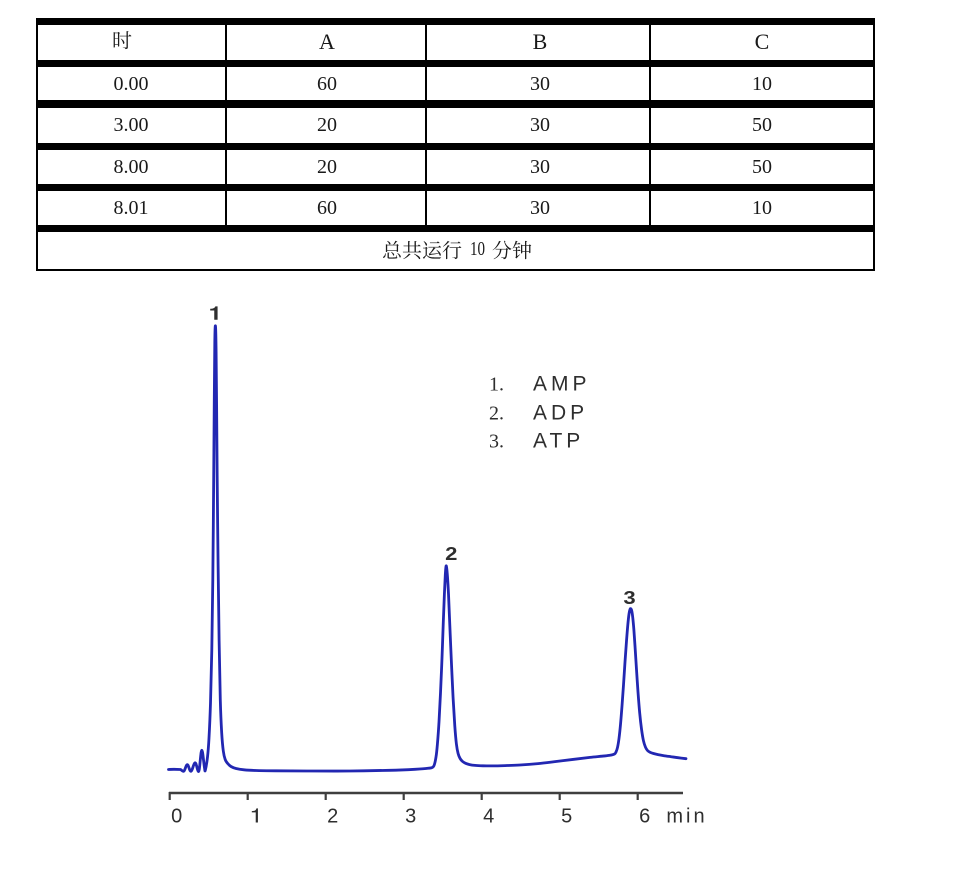 The image size is (967, 879). Describe the element at coordinates (496, 442) in the screenshot. I see `svg-text: 3.` at that location.